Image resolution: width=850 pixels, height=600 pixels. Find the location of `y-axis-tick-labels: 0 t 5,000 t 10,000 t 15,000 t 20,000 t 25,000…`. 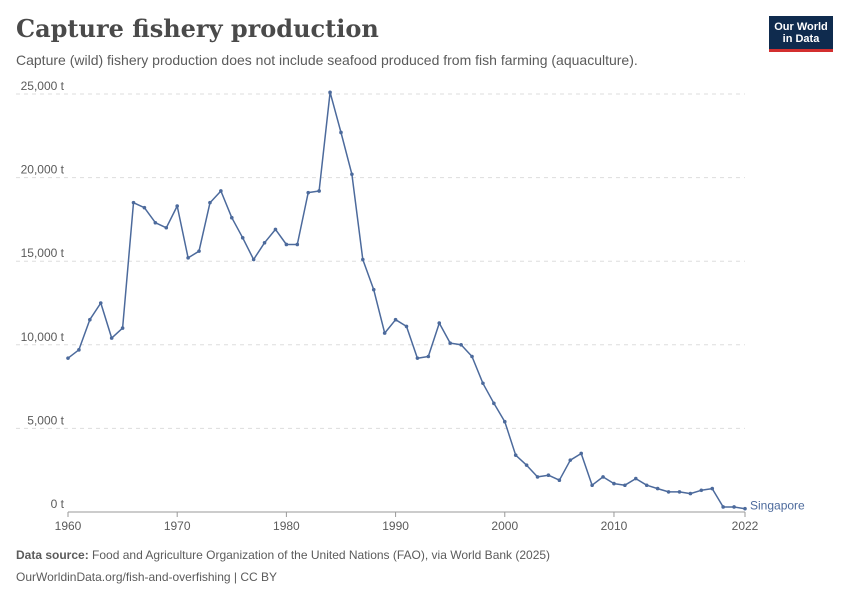

y-axis-tick-labels: 0 t 5,000 t 10,000 t 15,000 t 20,000 t 25,000… is located at coordinates (43, 295).